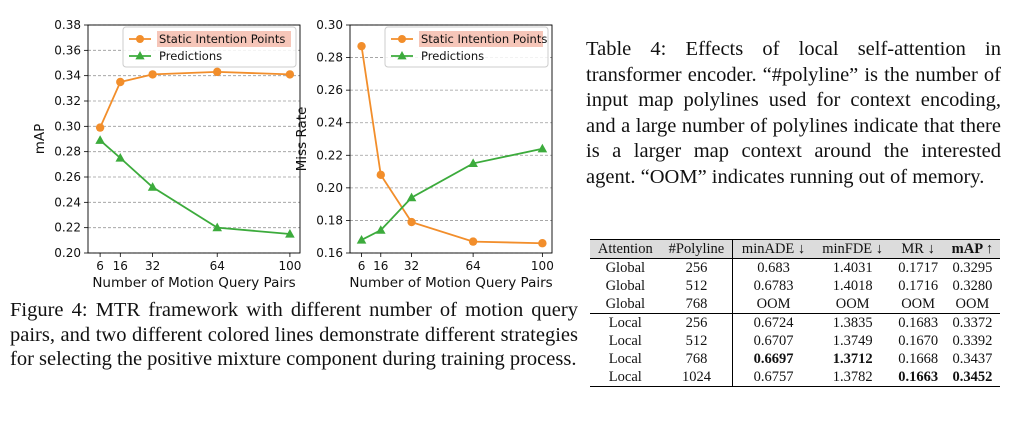 The image size is (1027, 421). I want to click on header-minade: minADE ↓, so click(773, 249).